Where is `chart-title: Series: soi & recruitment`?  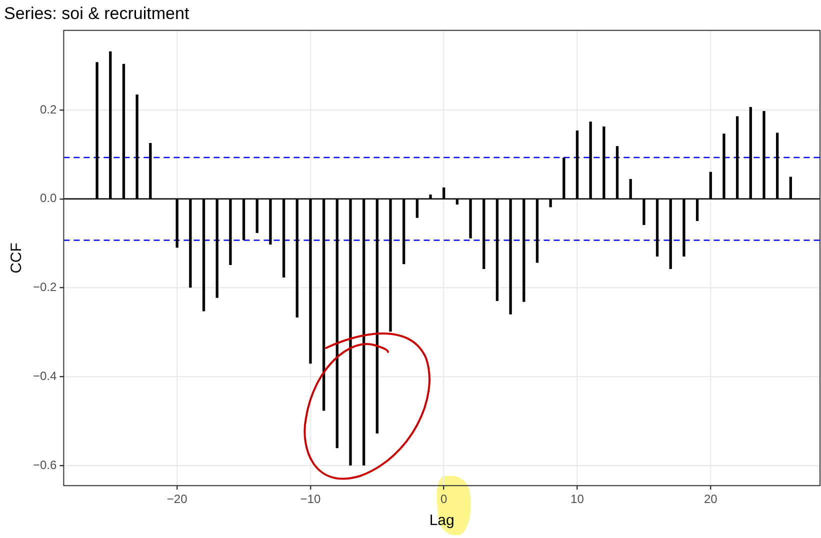 chart-title: Series: soi & recruitment is located at coordinates (97, 13).